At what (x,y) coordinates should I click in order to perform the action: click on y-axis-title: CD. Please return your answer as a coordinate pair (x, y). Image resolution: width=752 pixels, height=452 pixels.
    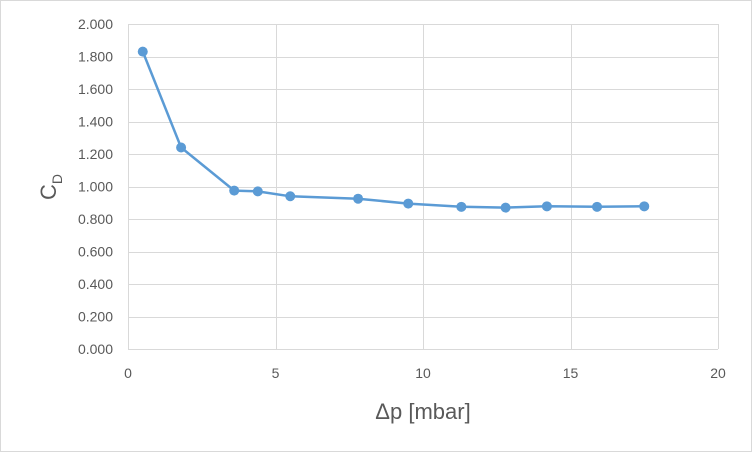
    Looking at the image, I should click on (50, 187).